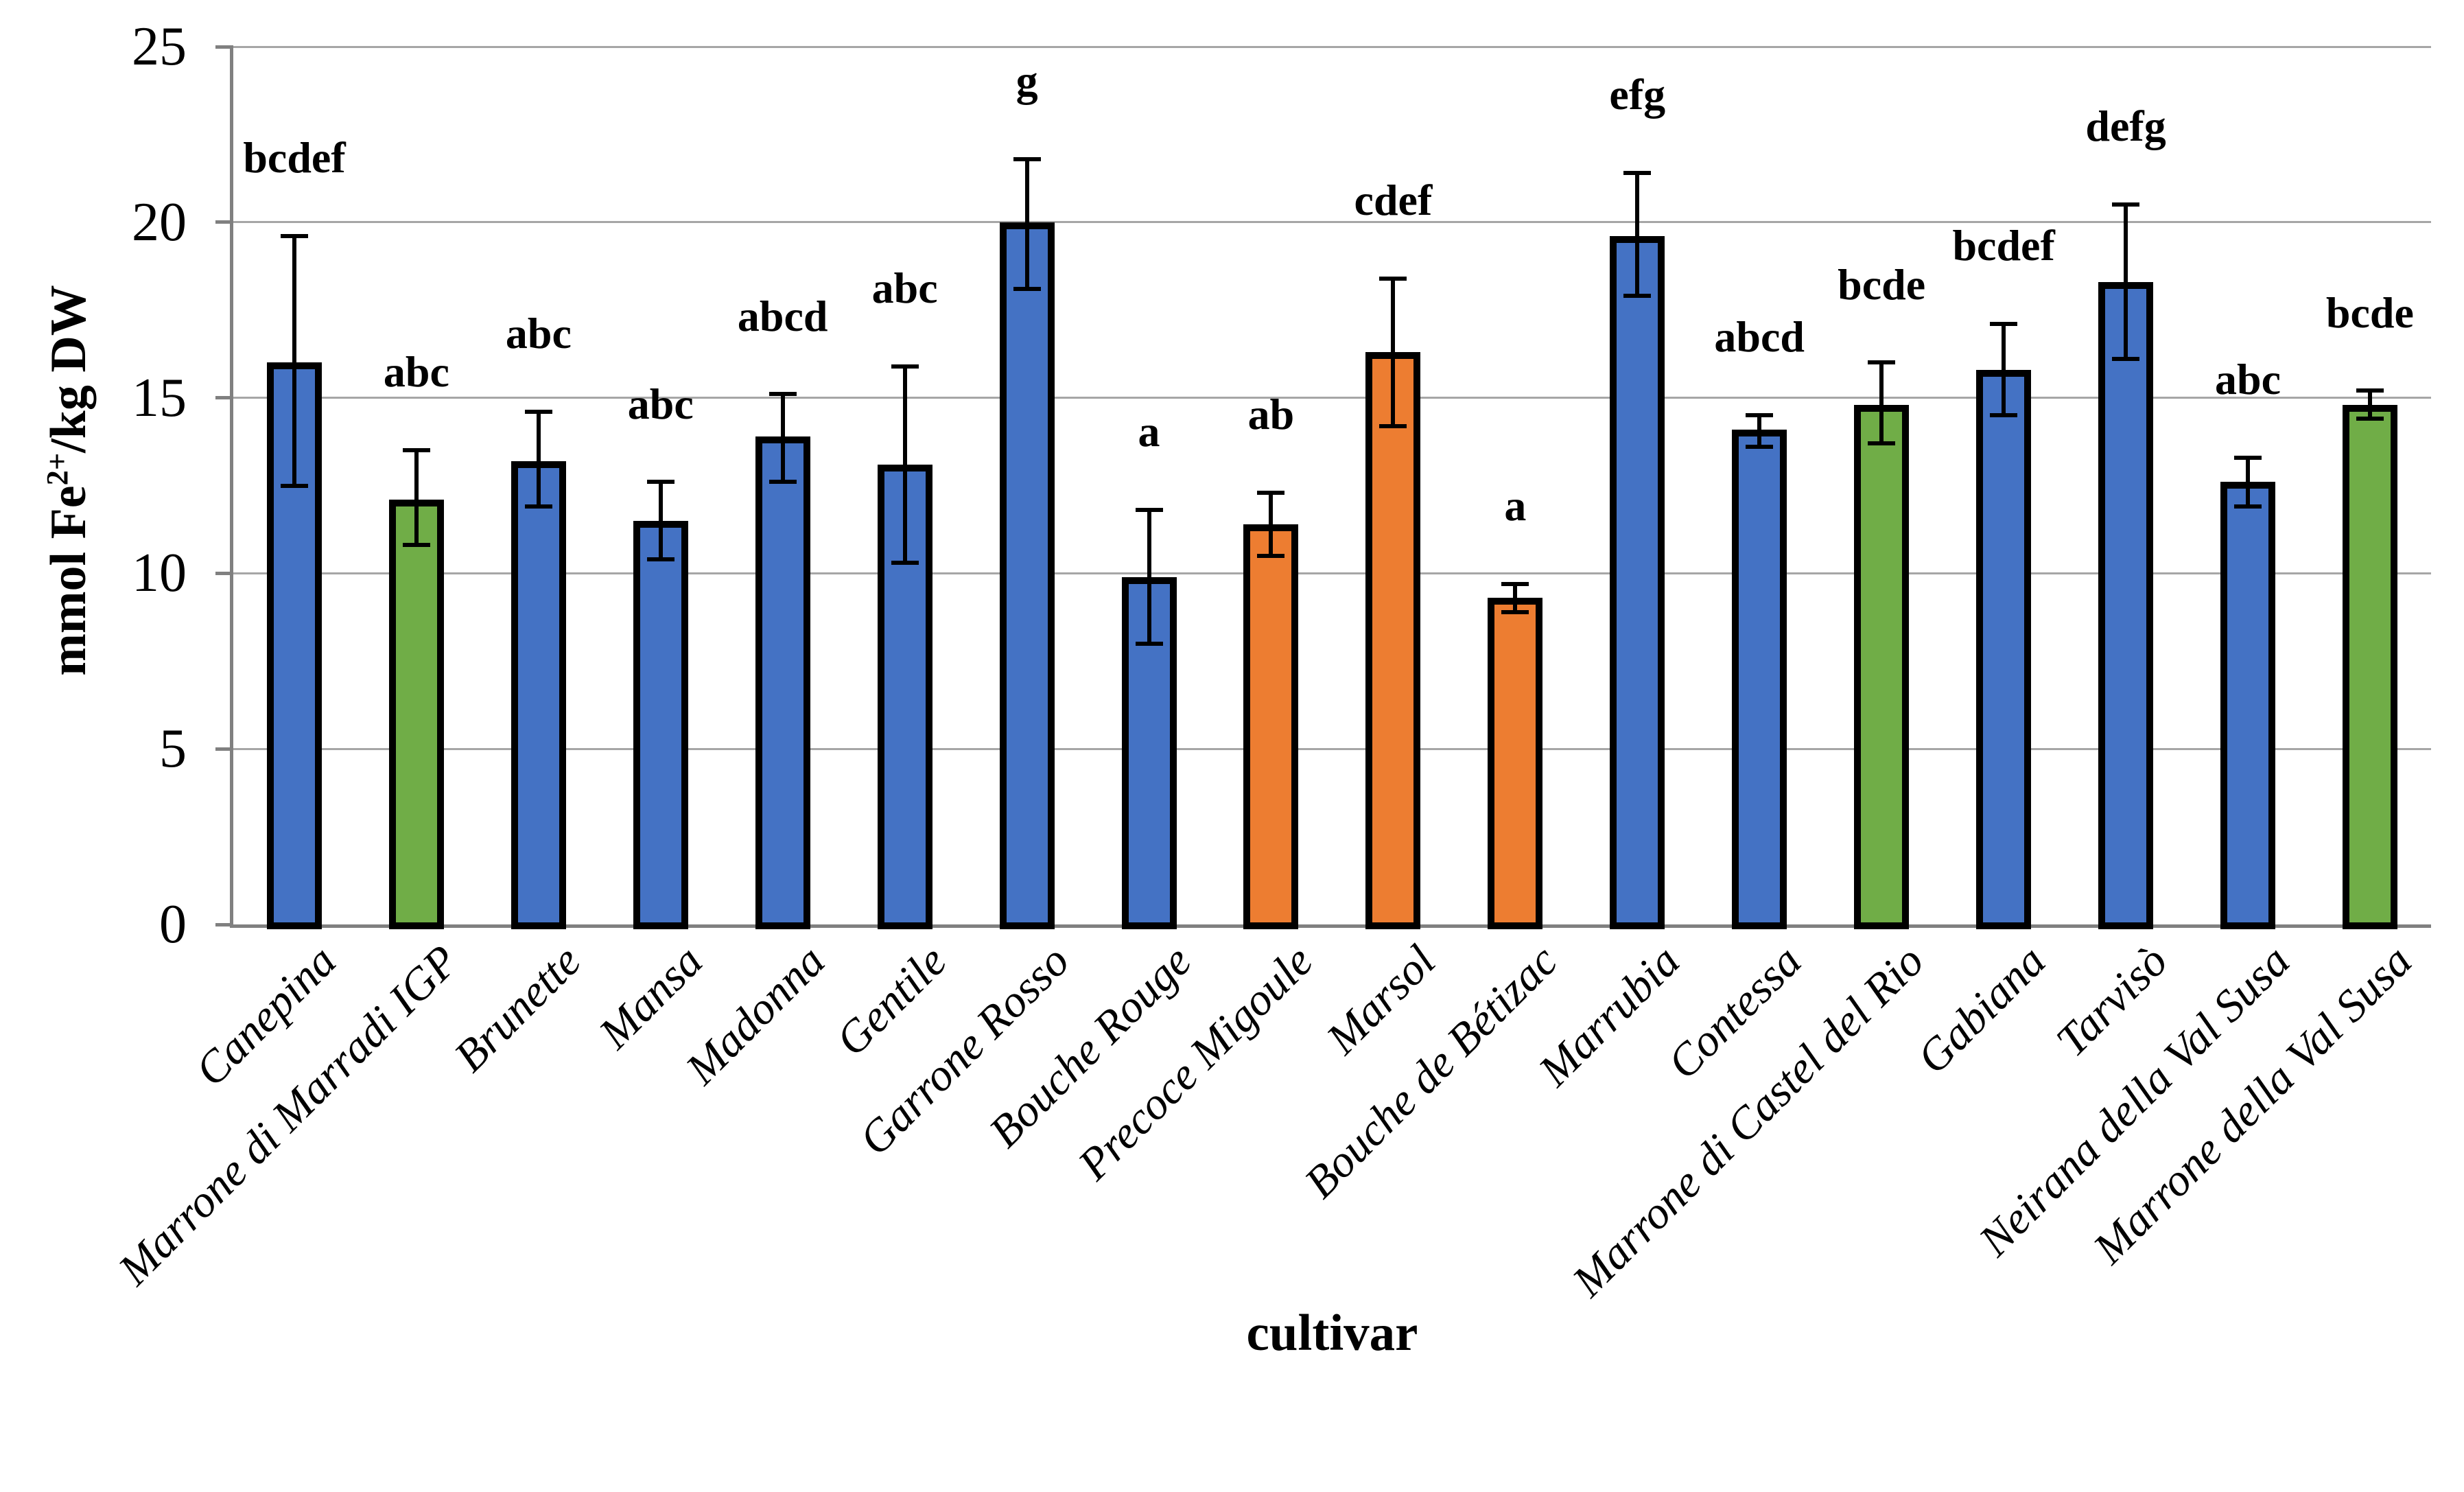  I want to click on significance-letter-Canepina: bcdef, so click(294, 158).